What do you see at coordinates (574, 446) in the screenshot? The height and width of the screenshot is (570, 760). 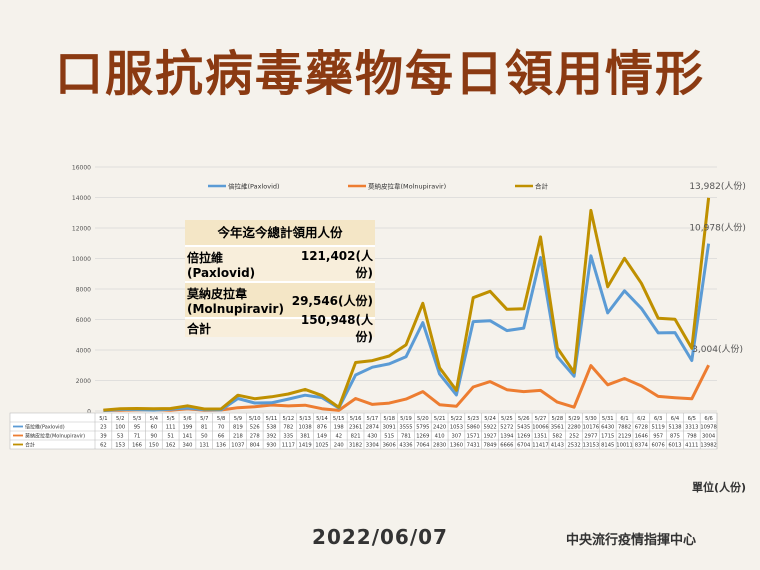 I see `table-cell: 2532` at bounding box center [574, 446].